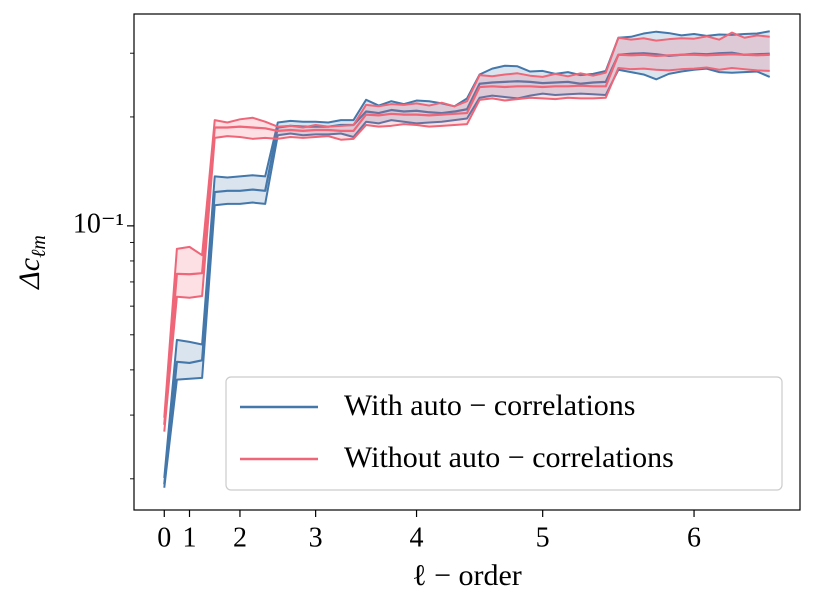 This screenshot has width=814, height=610. What do you see at coordinates (489, 405) in the screenshot?
I see `legend-label: With auto − correlations` at bounding box center [489, 405].